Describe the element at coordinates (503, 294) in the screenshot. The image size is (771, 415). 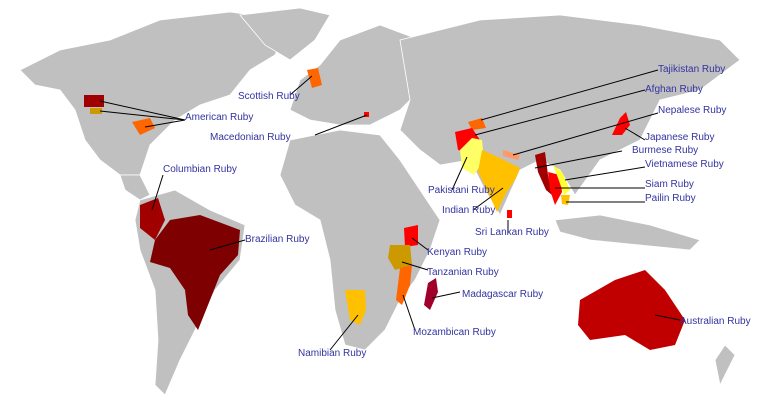
I see `label-madagascar: Madagascar Ruby` at that location.